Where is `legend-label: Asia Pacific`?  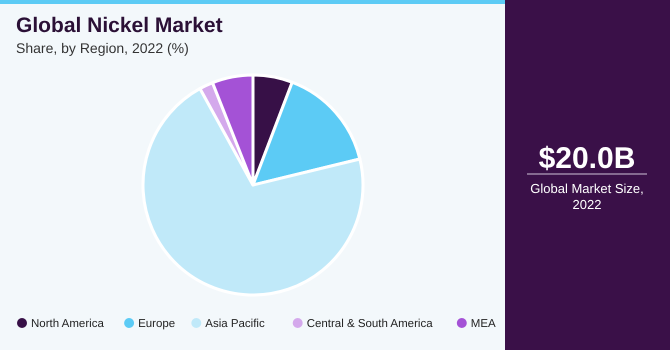
legend-label: Asia Pacific is located at coordinates (235, 324).